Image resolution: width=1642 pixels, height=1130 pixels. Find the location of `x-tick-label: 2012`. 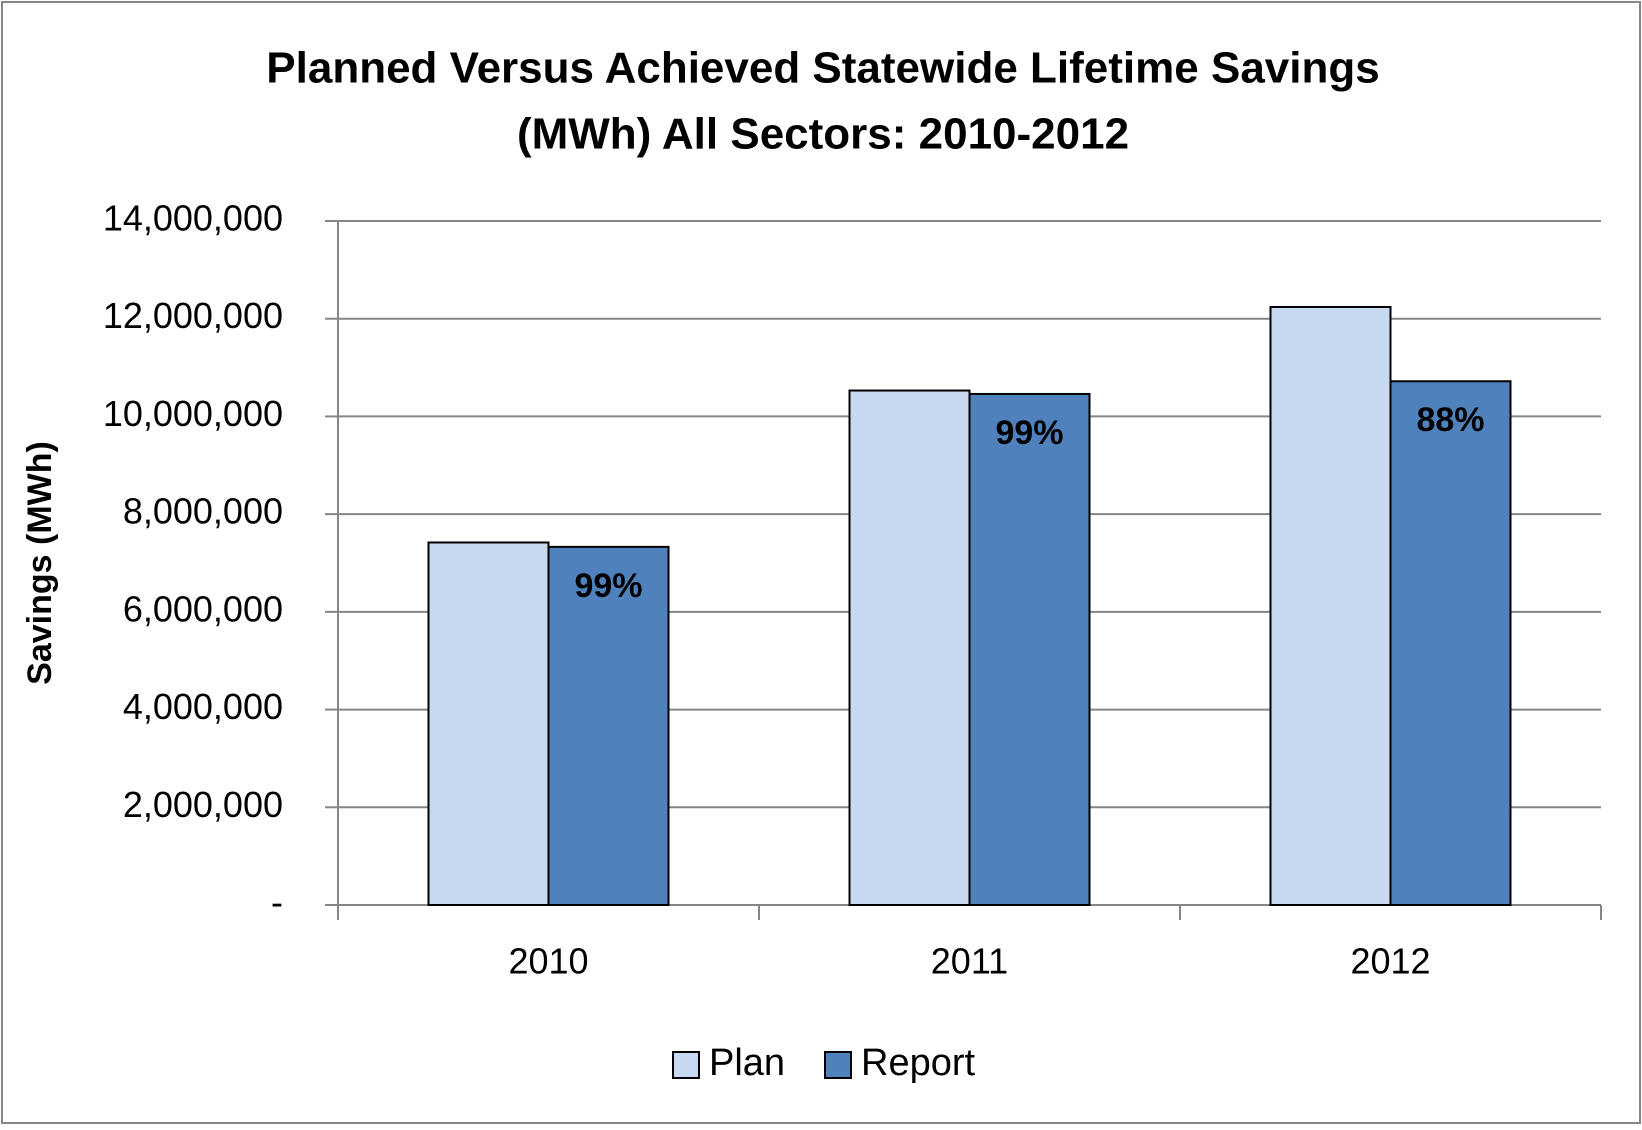

x-tick-label: 2012 is located at coordinates (1390, 961).